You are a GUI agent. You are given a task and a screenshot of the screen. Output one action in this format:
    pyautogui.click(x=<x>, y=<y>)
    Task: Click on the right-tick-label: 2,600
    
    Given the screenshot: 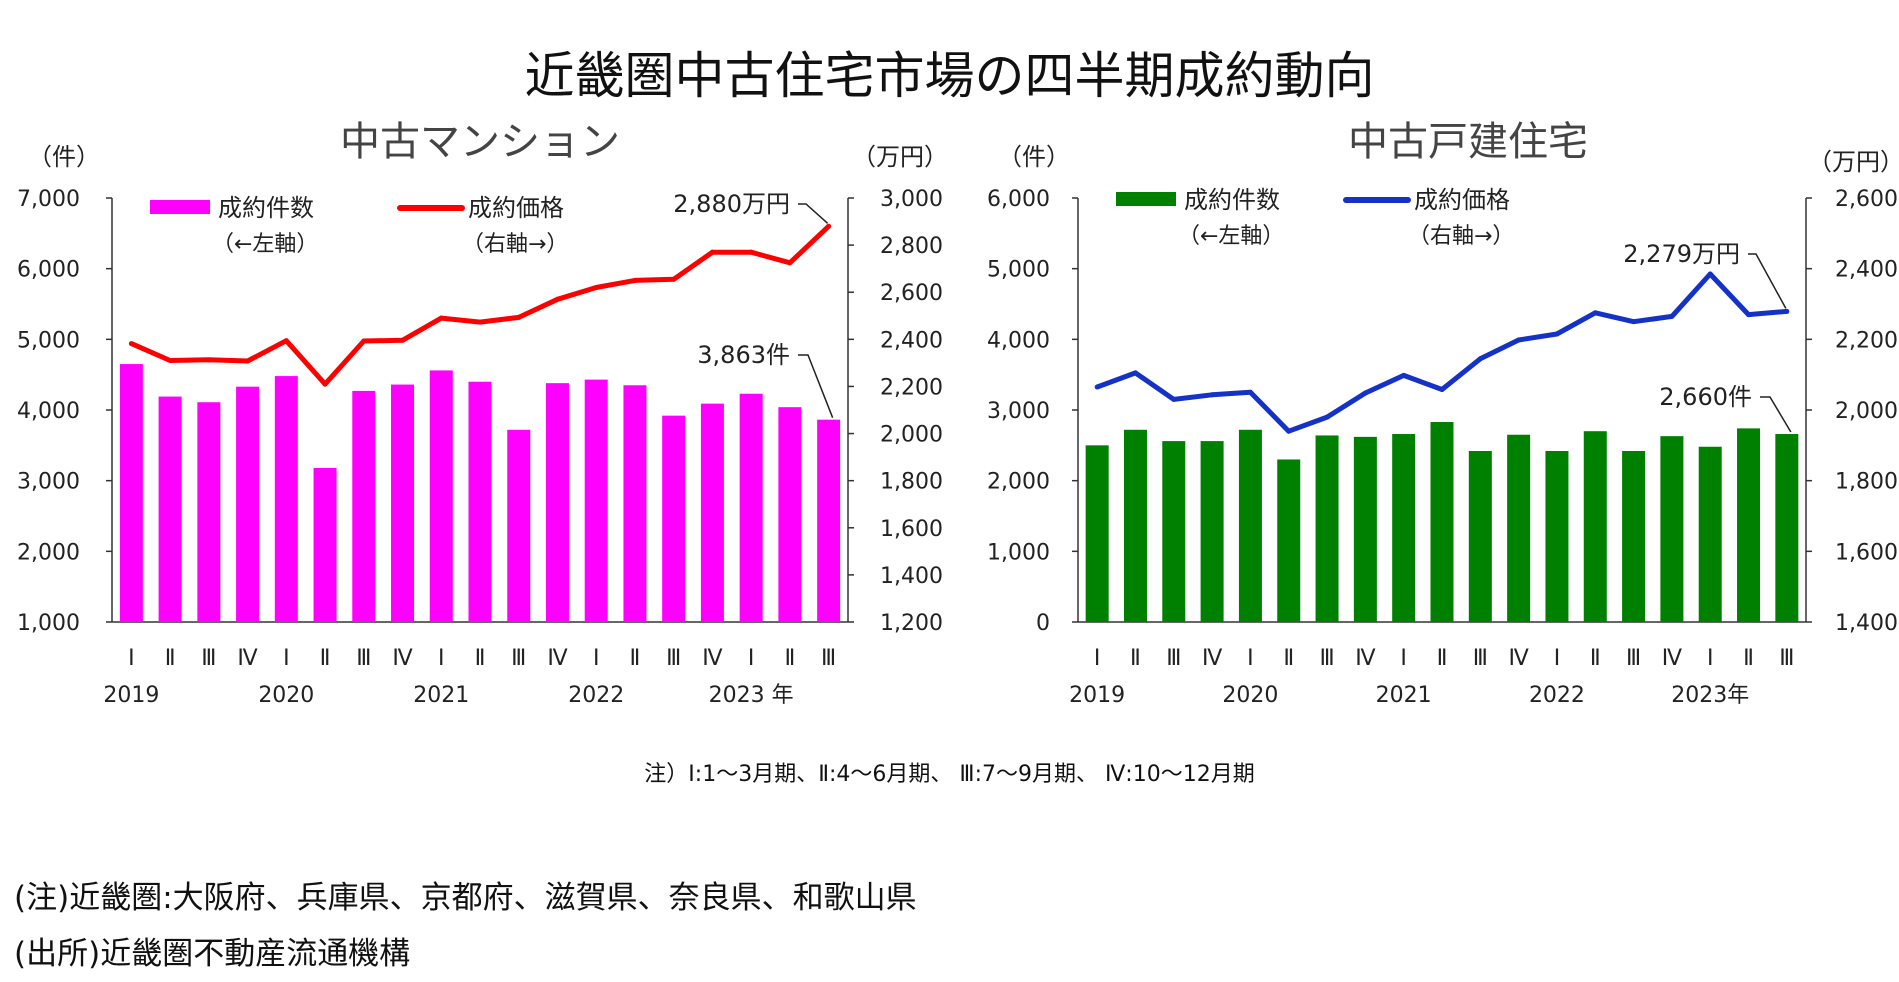 What is the action you would take?
    pyautogui.click(x=911, y=293)
    